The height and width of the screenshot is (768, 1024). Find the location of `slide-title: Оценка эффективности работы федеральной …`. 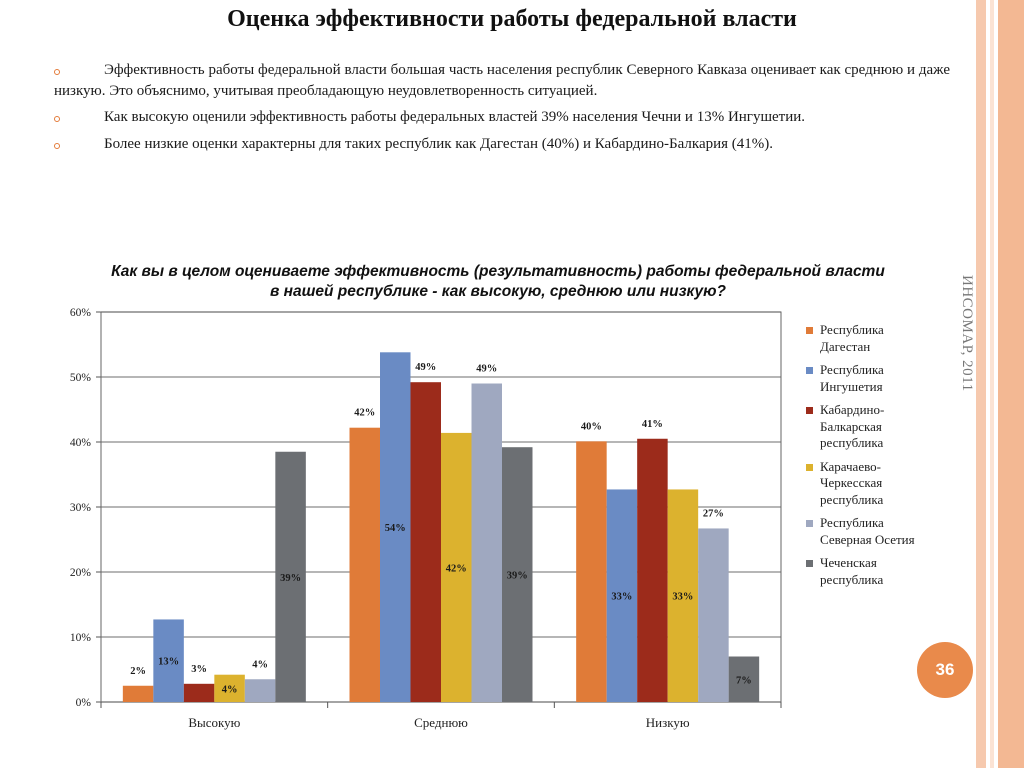

slide-title: Оценка эффективности работы федеральной … is located at coordinates (512, 19).